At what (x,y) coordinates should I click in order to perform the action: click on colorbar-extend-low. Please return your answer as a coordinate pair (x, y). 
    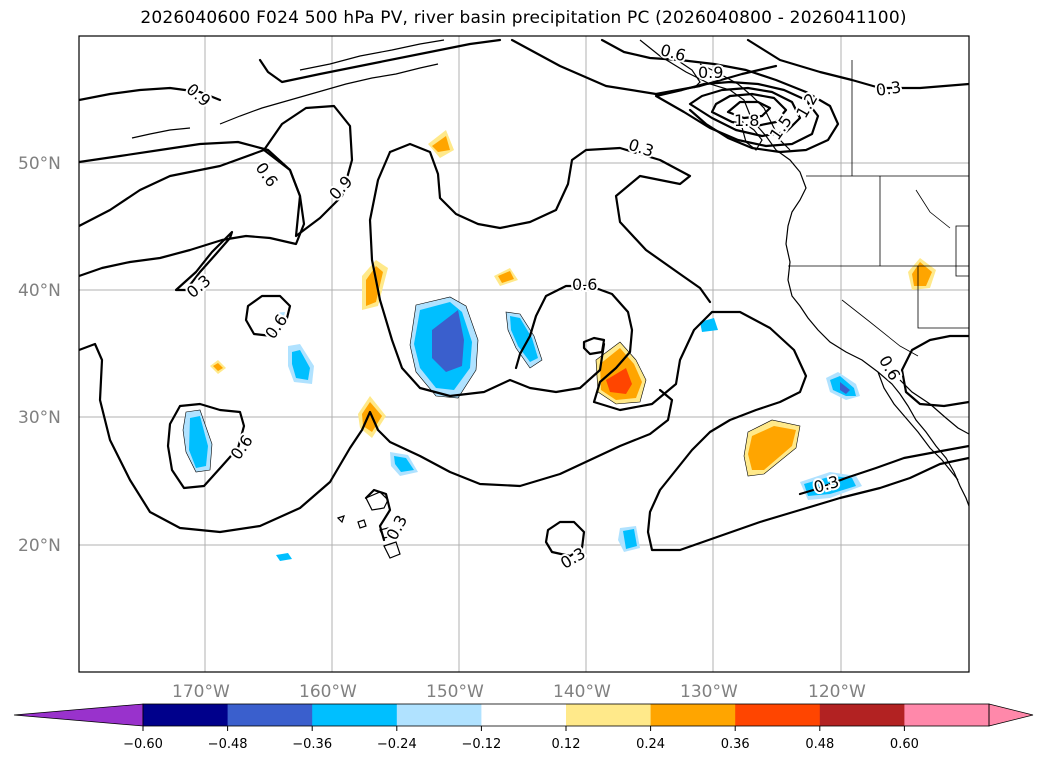
    Looking at the image, I should click on (78, 715).